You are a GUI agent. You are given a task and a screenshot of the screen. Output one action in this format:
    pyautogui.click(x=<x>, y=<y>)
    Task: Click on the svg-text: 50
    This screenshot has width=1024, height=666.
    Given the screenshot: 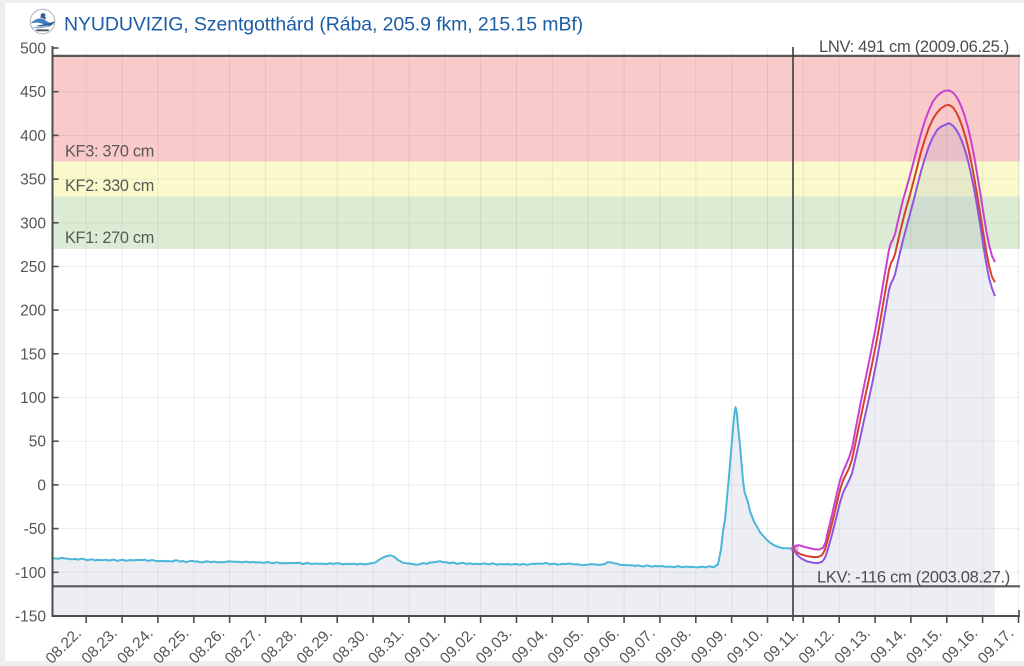 What is the action you would take?
    pyautogui.click(x=38, y=442)
    